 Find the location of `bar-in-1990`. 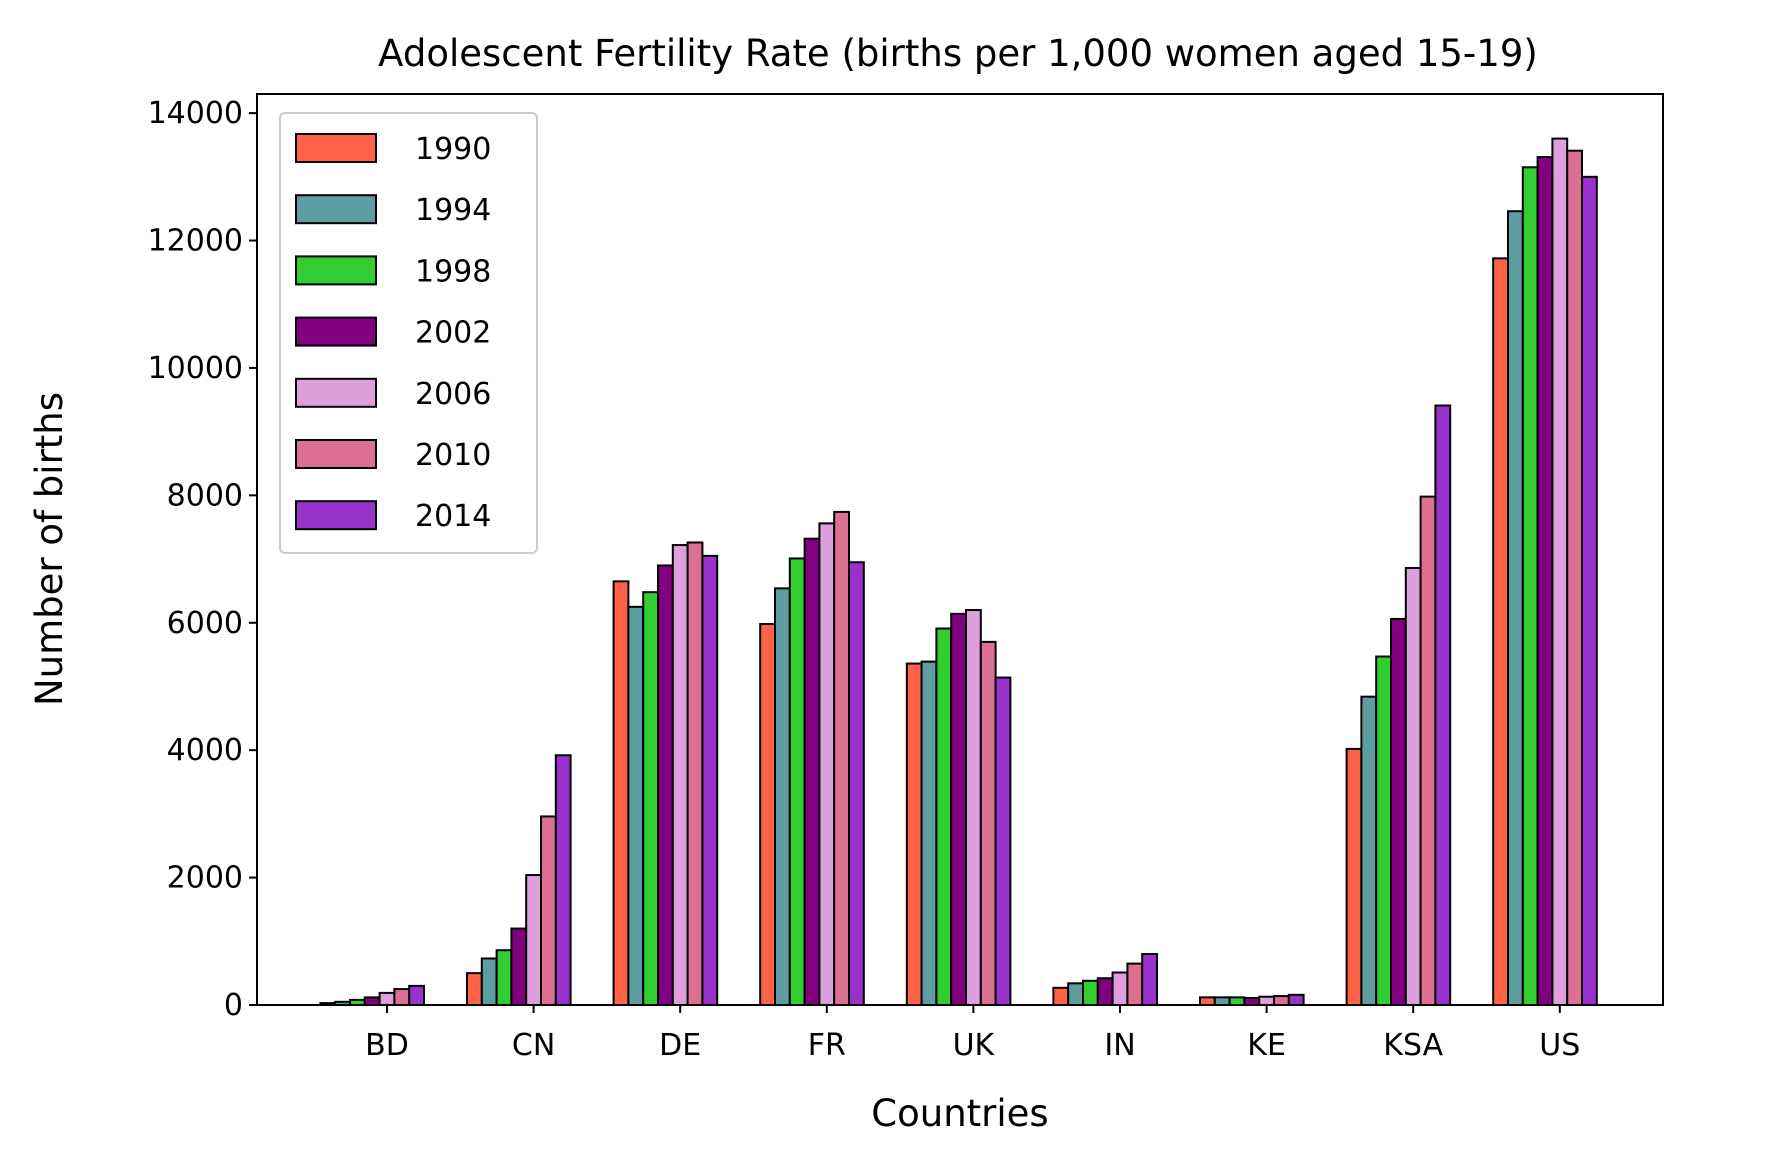

bar-in-1990 is located at coordinates (1061, 996).